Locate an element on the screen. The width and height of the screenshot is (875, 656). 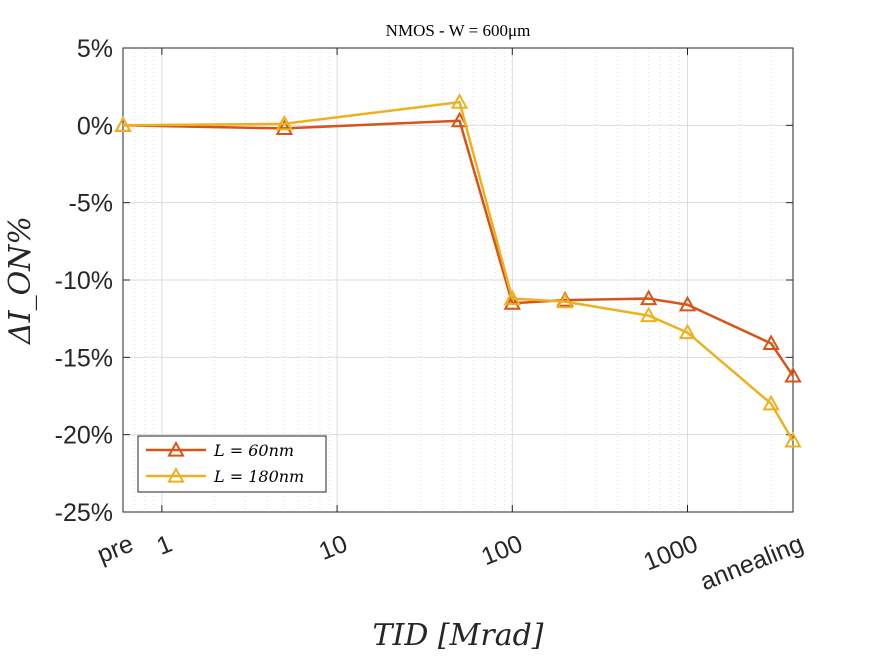
y-tick-labels: 5% 0% -5% -10% -15% -20% -25% is located at coordinates (84, 281).